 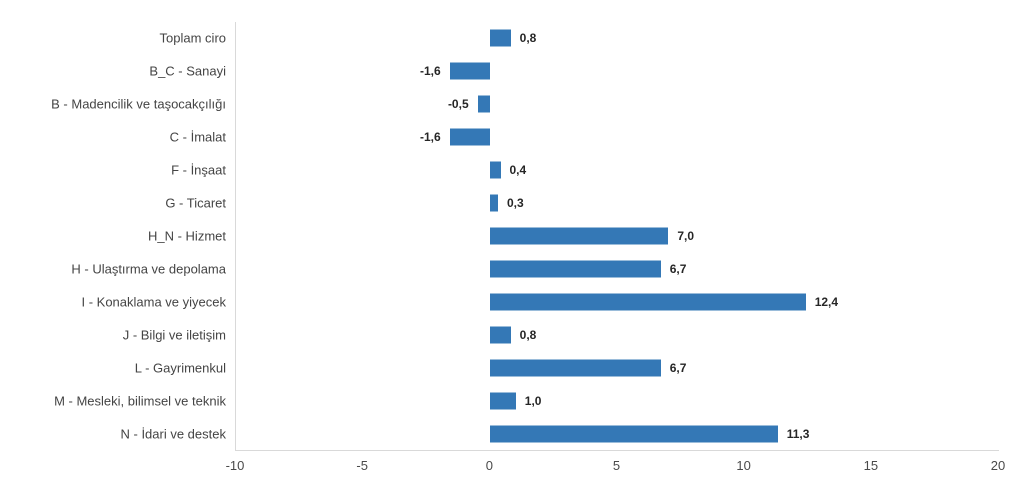 I want to click on x-tick-label: 15, so click(x=871, y=465).